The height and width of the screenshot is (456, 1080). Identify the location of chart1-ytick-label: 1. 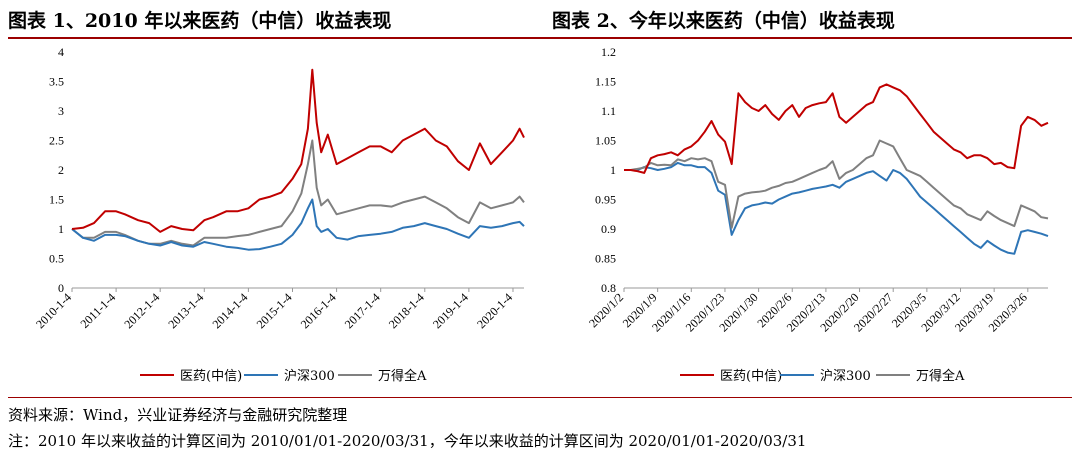
(61, 229).